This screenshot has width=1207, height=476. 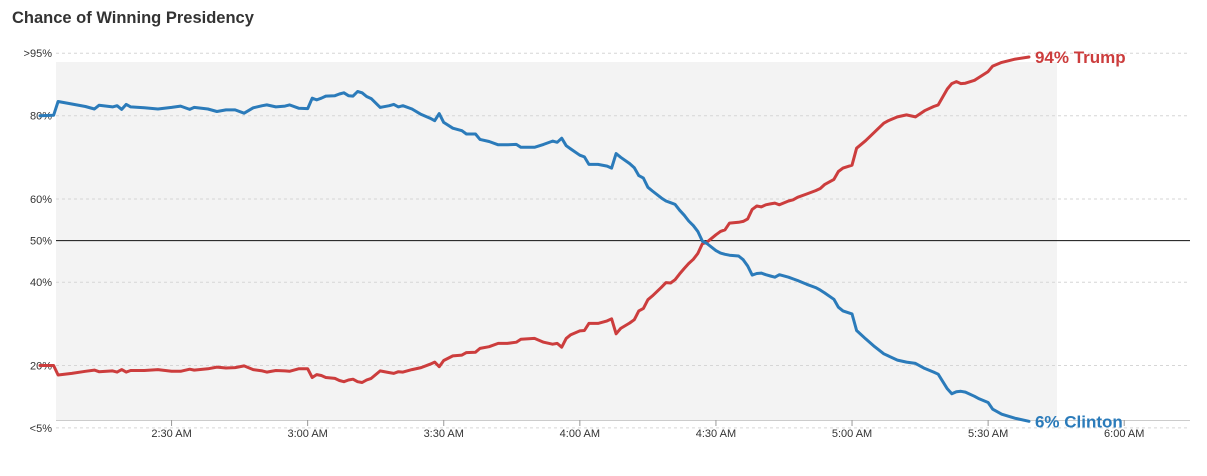 I want to click on x-tick-label: 4:00 AM, so click(x=580, y=434).